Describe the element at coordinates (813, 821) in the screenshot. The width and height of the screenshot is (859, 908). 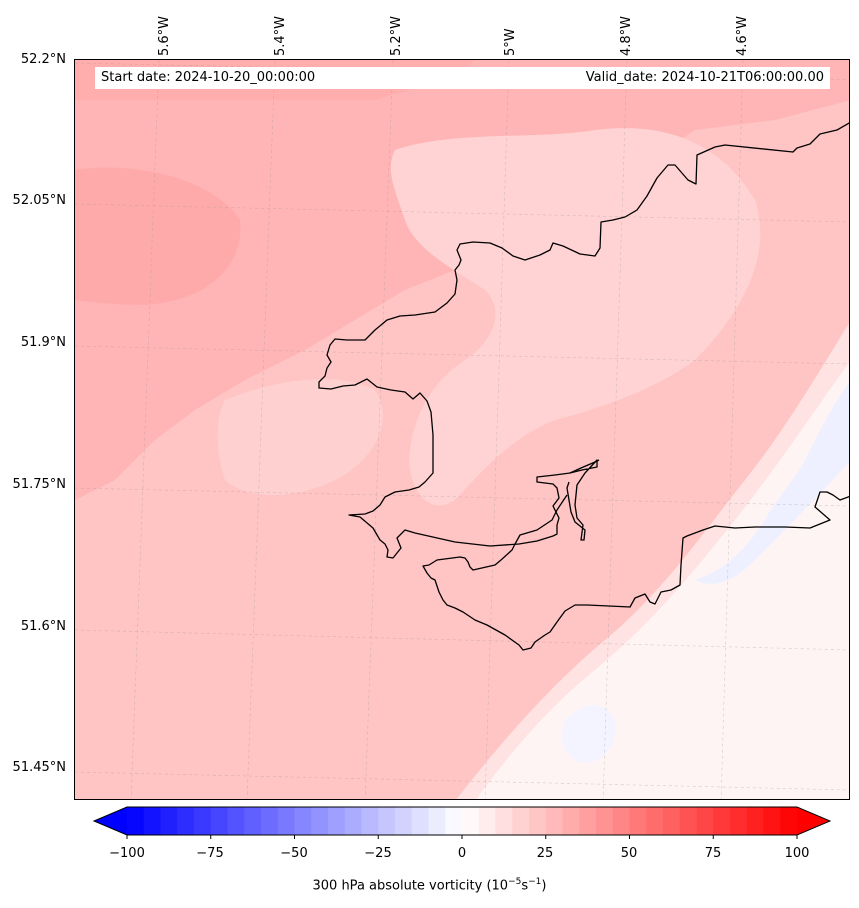
I see `colorbar-extend-high` at that location.